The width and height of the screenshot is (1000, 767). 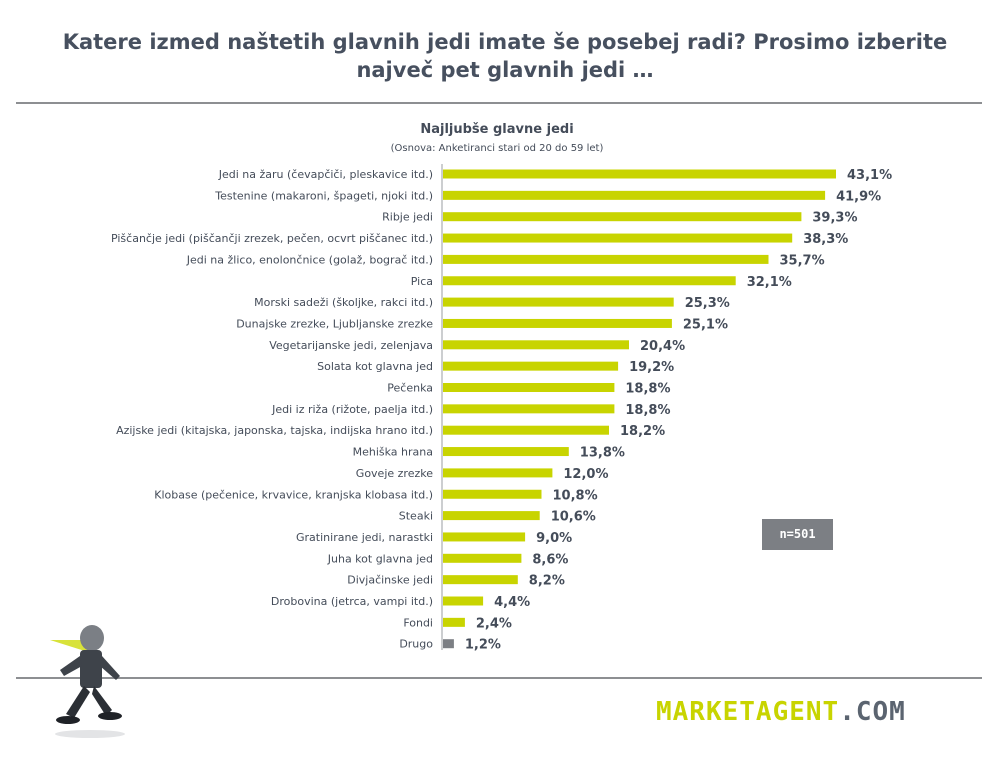 I want to click on category-label: Solata kot glavna jed, so click(x=375, y=366).